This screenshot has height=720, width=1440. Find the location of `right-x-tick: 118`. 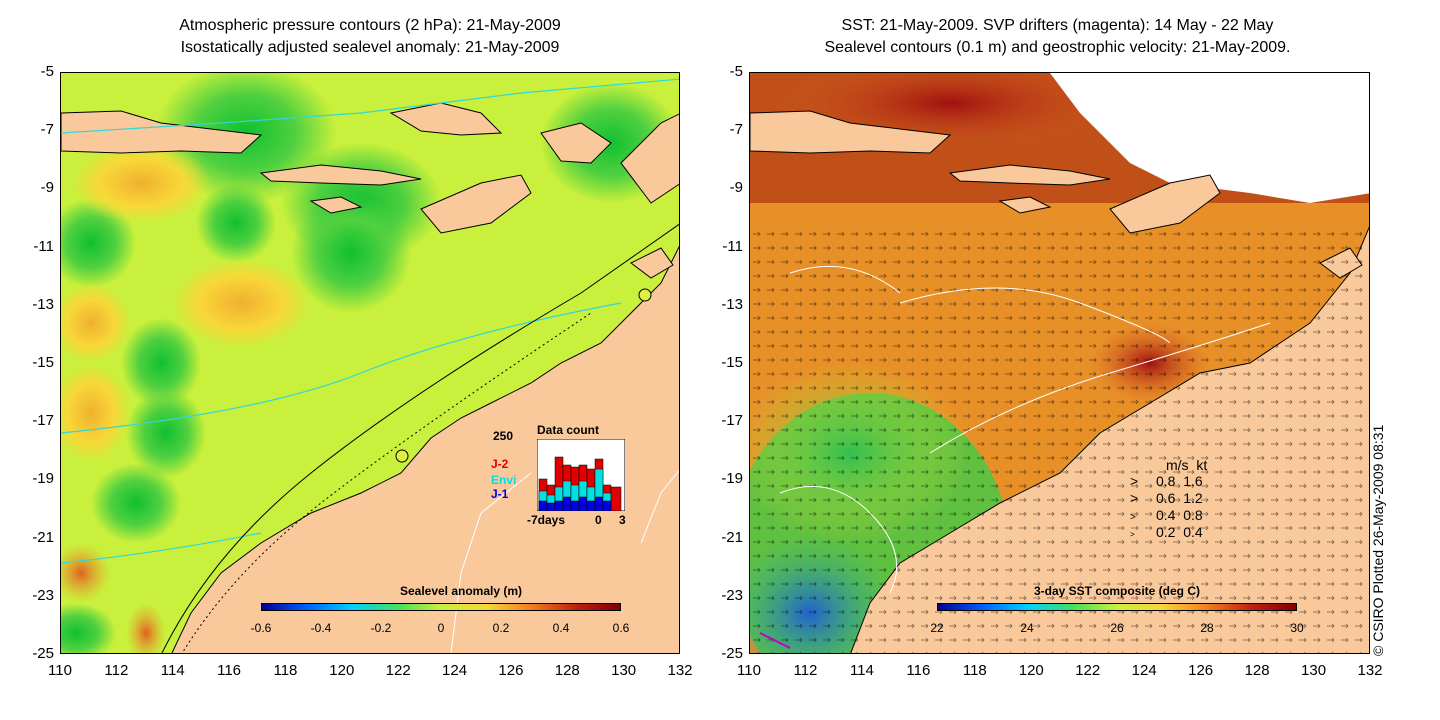

right-x-tick: 118 is located at coordinates (974, 670).